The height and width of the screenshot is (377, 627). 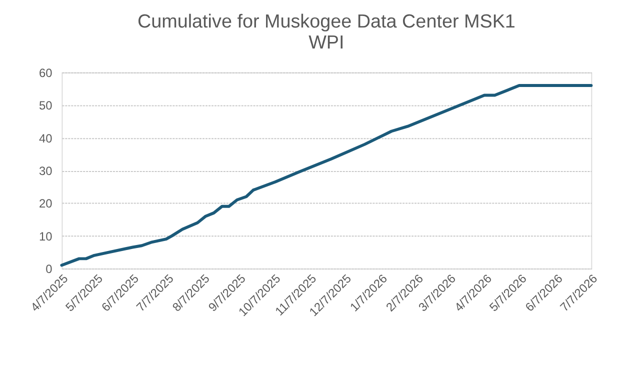 What do you see at coordinates (45, 236) in the screenshot?
I see `y-tick-label: 10` at bounding box center [45, 236].